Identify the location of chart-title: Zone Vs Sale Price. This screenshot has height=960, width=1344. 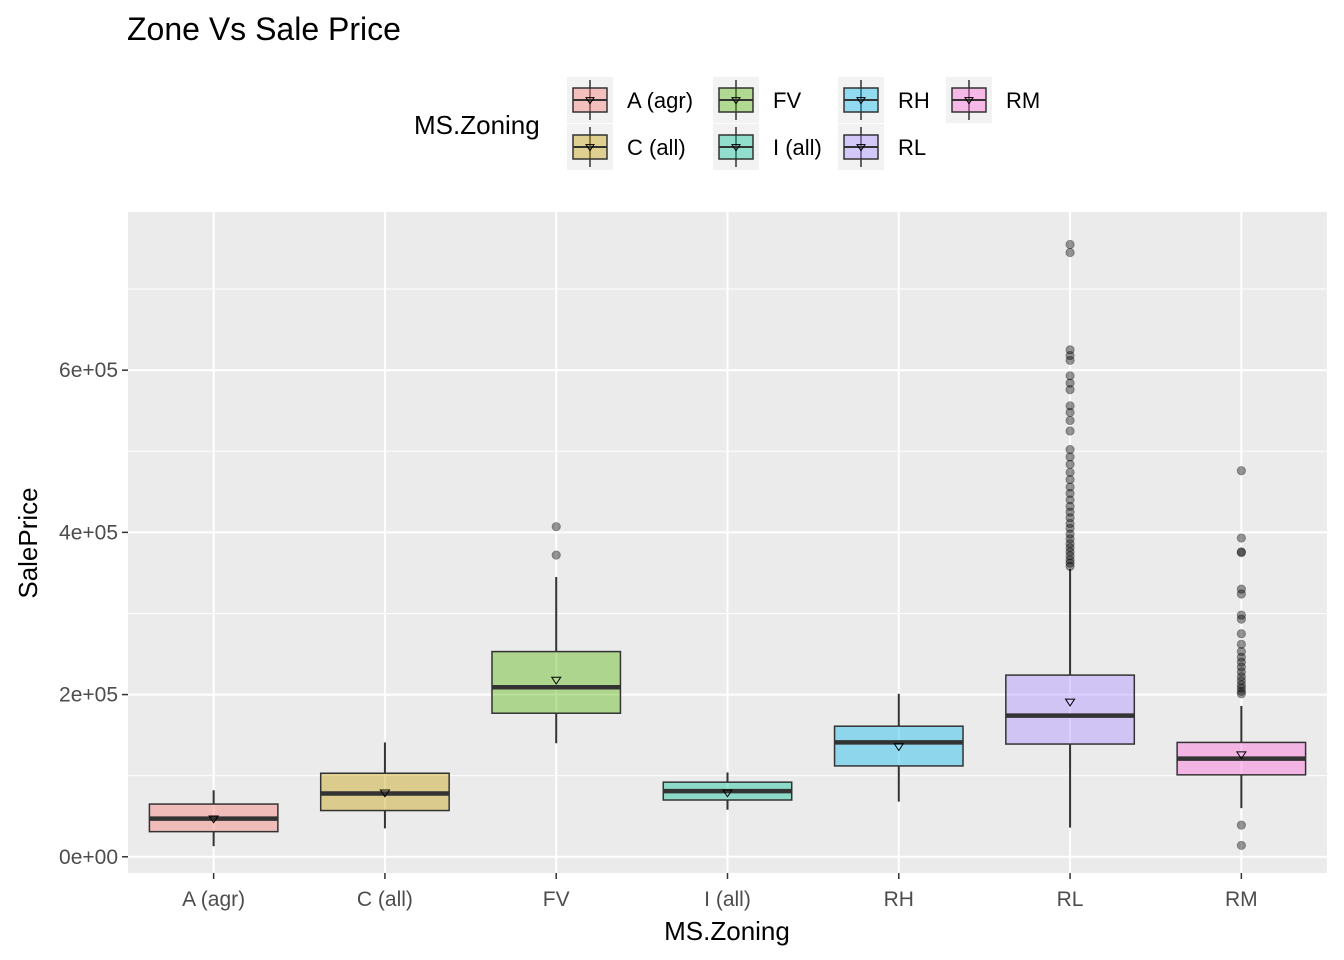
(264, 29).